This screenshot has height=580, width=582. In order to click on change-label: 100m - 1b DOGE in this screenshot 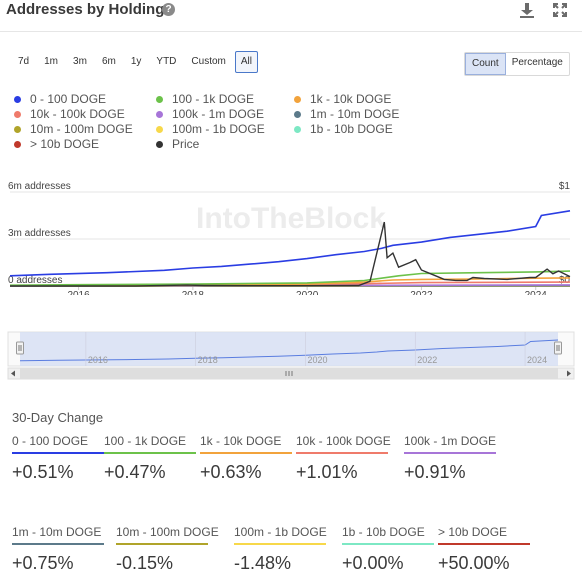, I will do `click(280, 532)`.